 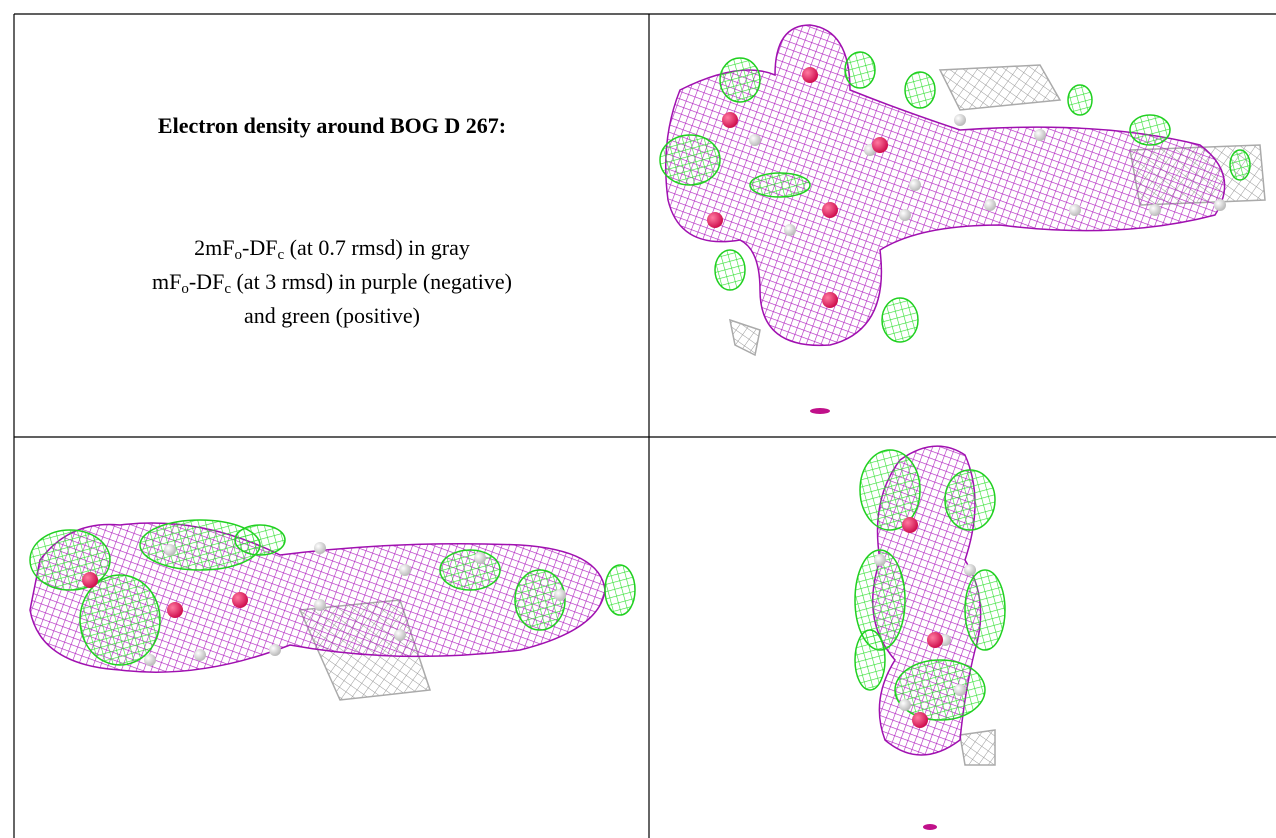 I want to click on title: Electron density around BOG D 267:, so click(x=332, y=125).